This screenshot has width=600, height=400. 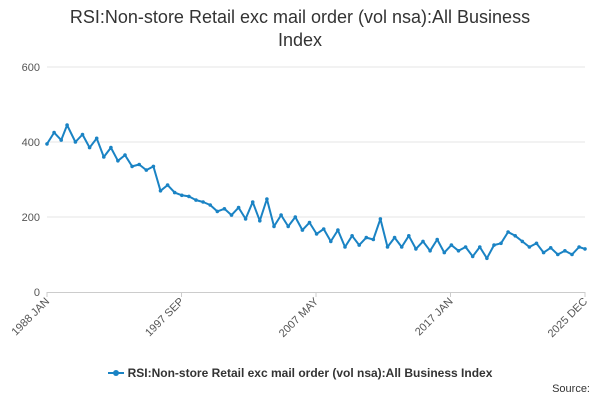 I want to click on x-tick-label: 2007 MAY, so click(x=299, y=317).